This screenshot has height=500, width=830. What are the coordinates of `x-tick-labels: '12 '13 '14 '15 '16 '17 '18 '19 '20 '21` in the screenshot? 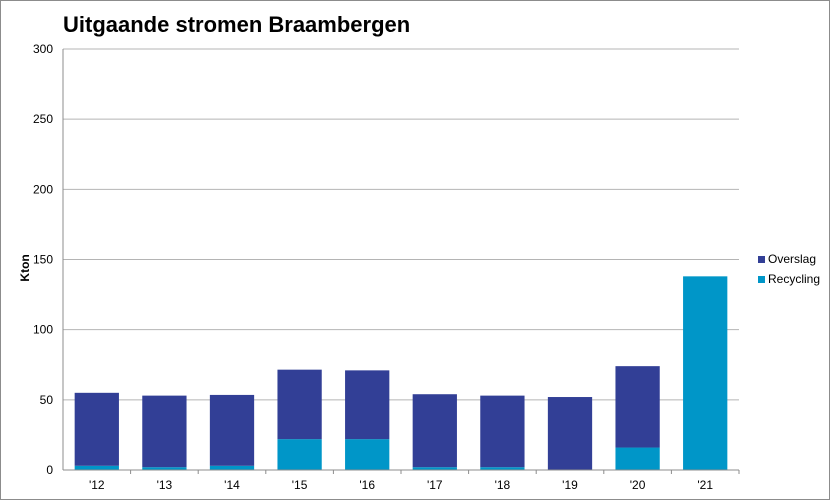 It's located at (401, 485).